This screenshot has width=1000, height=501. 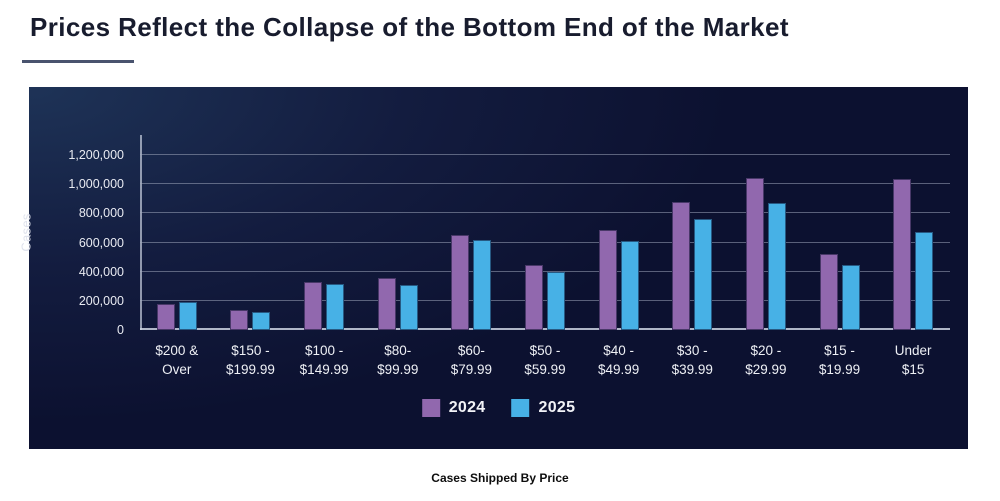 What do you see at coordinates (471, 360) in the screenshot?
I see `x-axis-label: $60- $79.99` at bounding box center [471, 360].